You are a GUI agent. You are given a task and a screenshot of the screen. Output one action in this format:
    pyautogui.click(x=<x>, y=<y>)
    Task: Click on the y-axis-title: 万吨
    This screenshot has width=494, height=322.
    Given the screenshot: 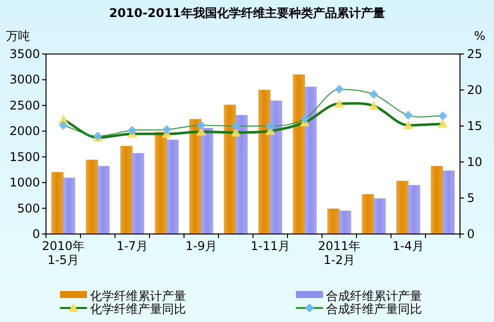 What is the action you would take?
    pyautogui.click(x=18, y=36)
    